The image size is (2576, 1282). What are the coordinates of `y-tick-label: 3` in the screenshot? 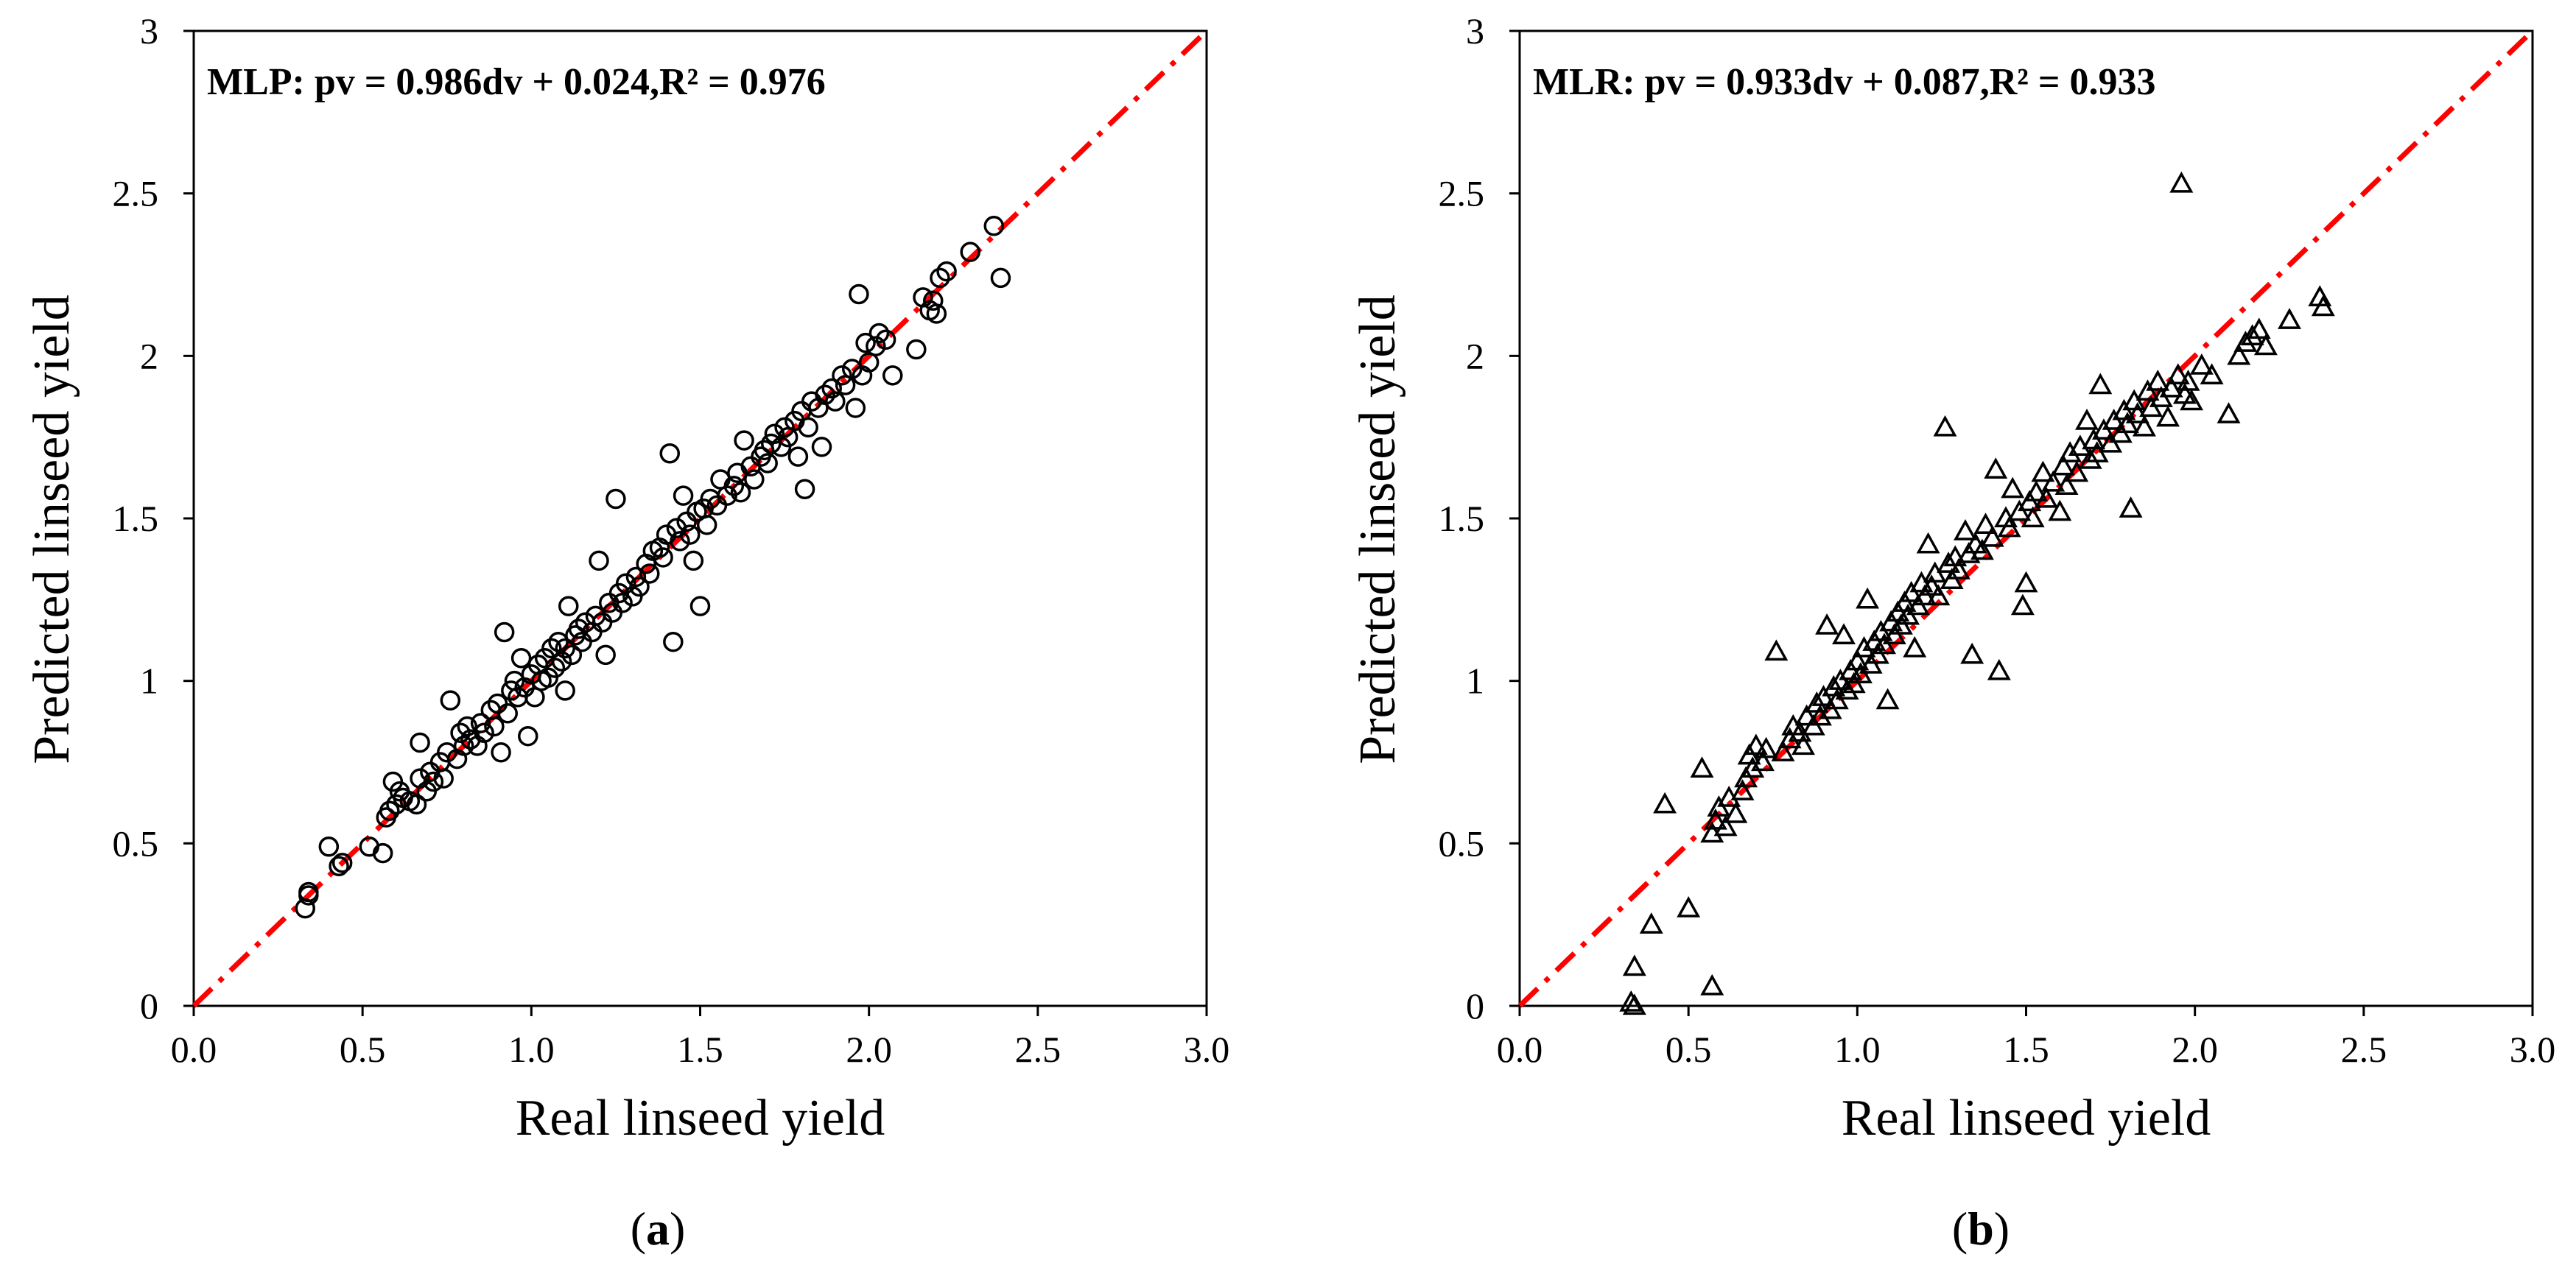 It's located at (1475, 31).